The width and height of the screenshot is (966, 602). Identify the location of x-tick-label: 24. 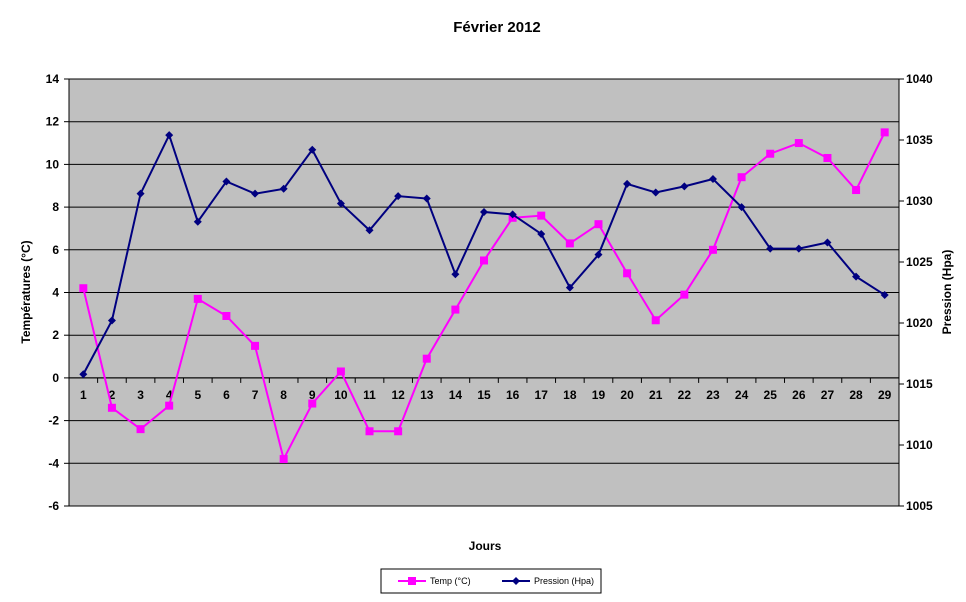
(742, 395).